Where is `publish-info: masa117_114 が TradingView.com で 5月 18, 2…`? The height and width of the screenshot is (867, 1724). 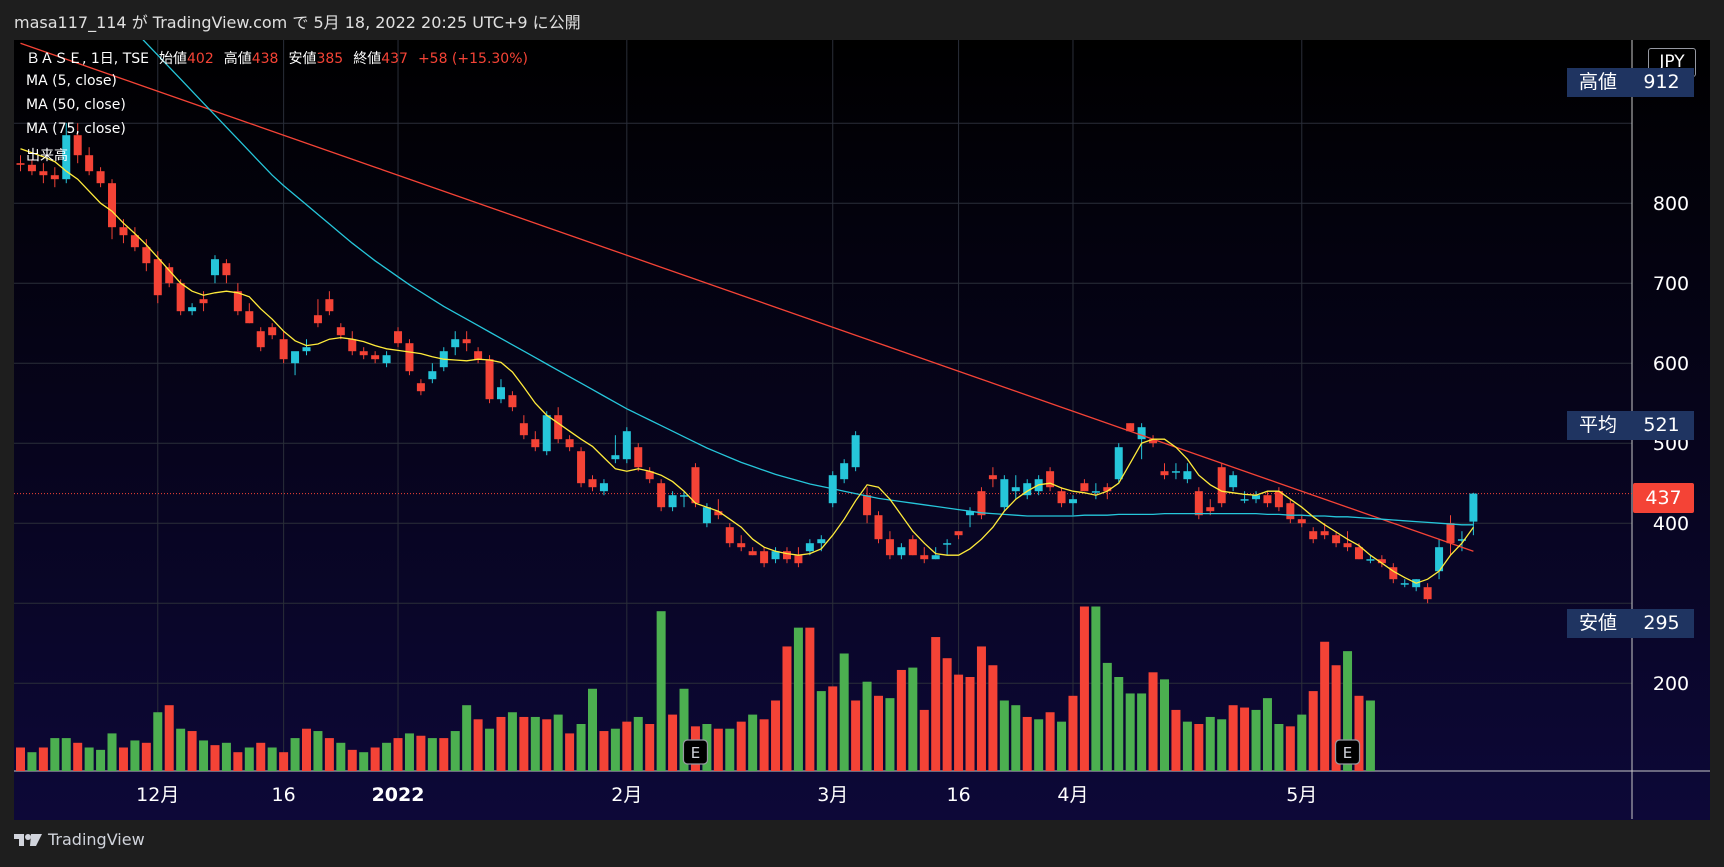 publish-info: masa117_114 が TradingView.com で 5月 18, 2… is located at coordinates (297, 21).